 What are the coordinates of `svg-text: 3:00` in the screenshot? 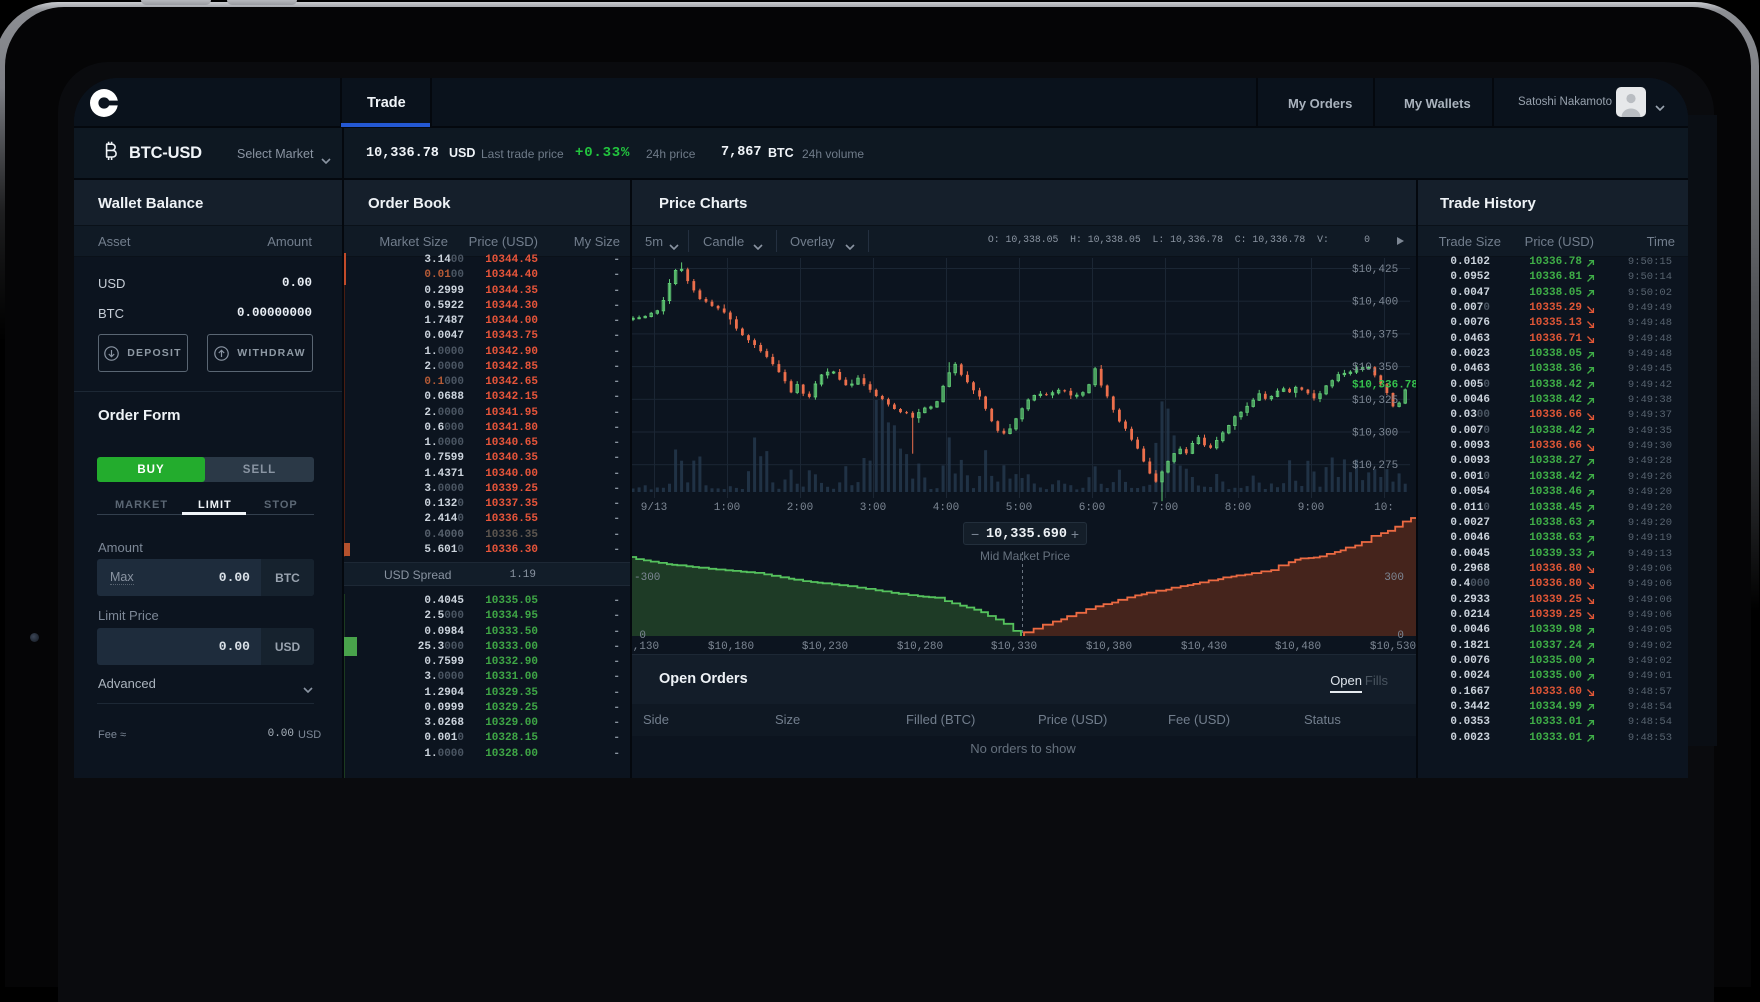 It's located at (873, 508).